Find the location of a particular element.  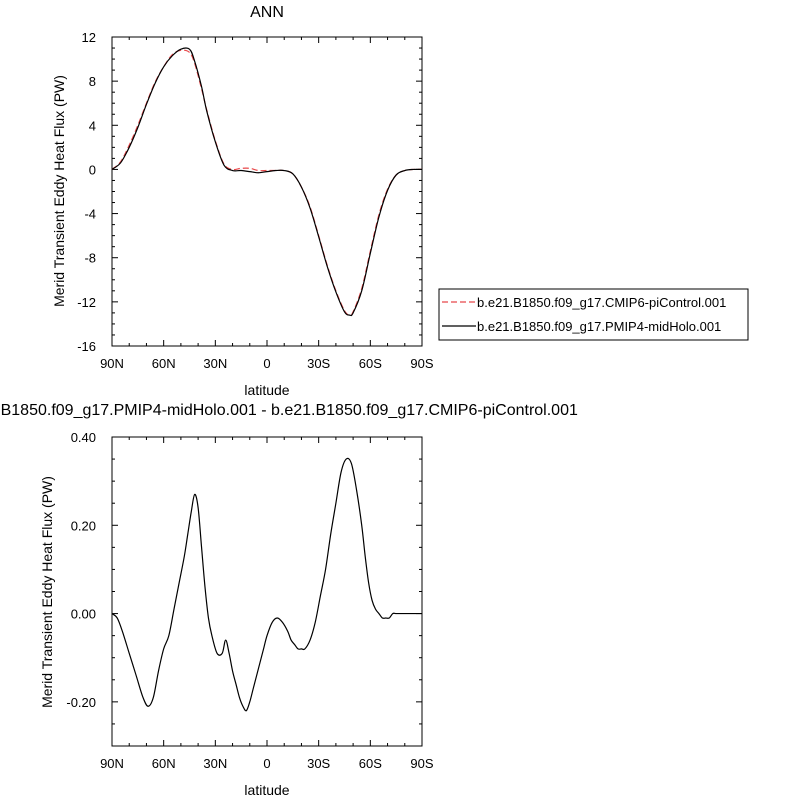

y-tick-label: -8 is located at coordinates (90, 258).